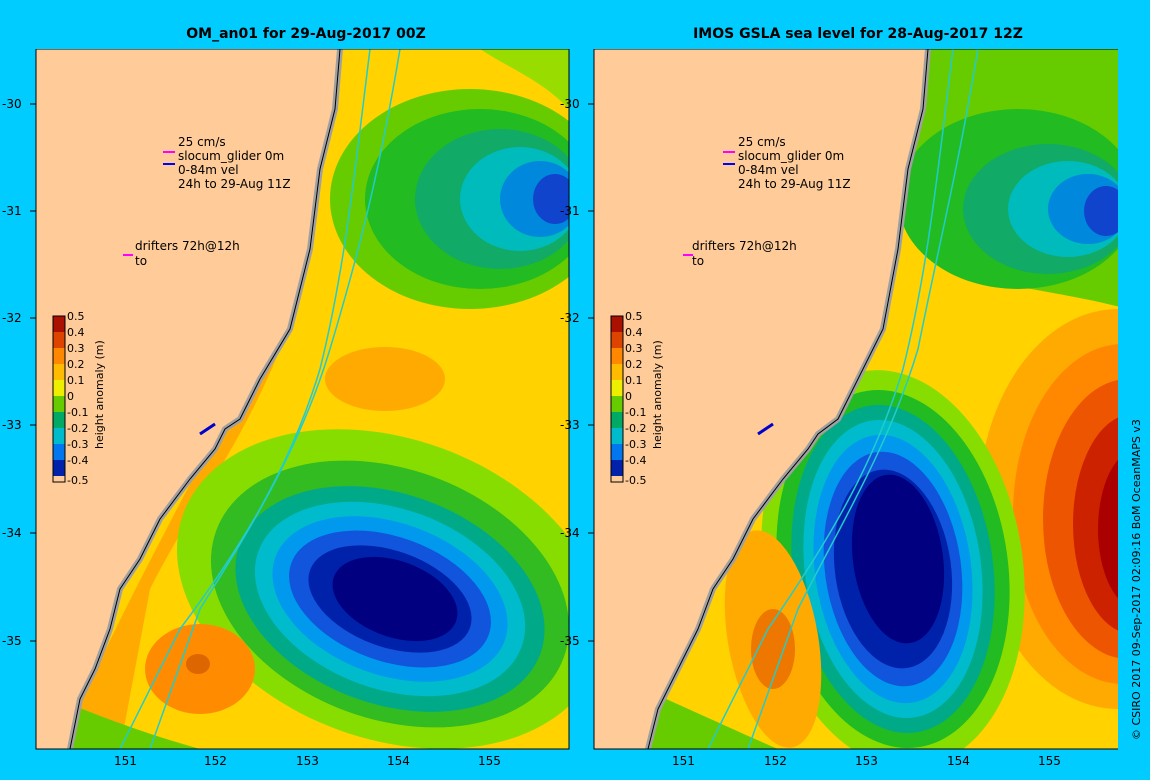  I want to click on right-y-axis: -30 -31 -32 -33 -34 -35, so click(577, 372).